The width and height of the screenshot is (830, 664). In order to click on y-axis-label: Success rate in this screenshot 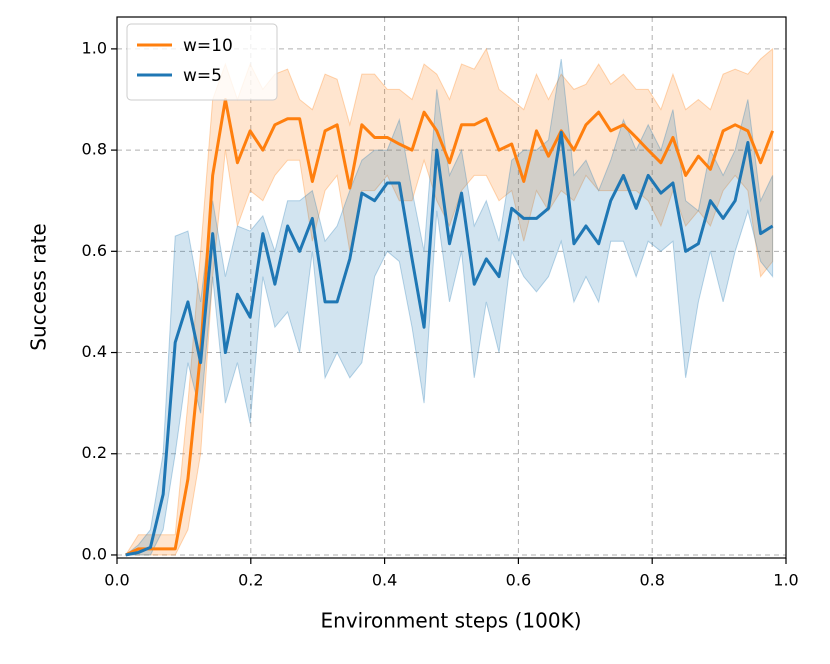, I will do `click(39, 287)`.